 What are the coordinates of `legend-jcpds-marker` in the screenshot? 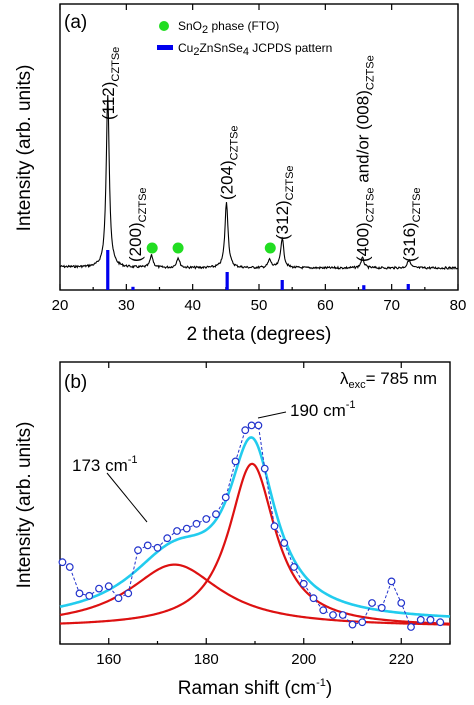 It's located at (165, 47).